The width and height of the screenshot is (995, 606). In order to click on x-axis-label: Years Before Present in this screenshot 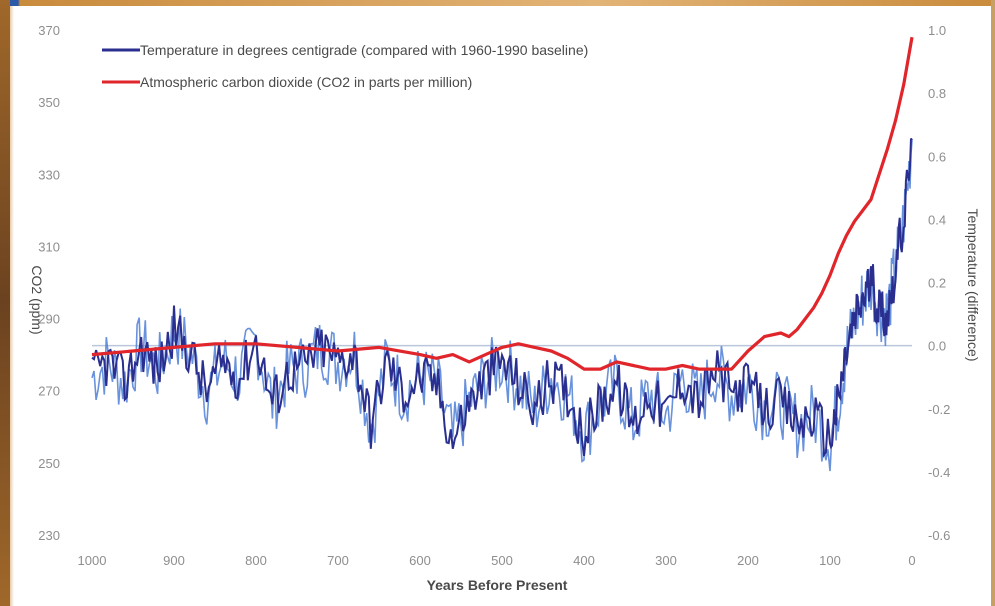, I will do `click(497, 585)`.